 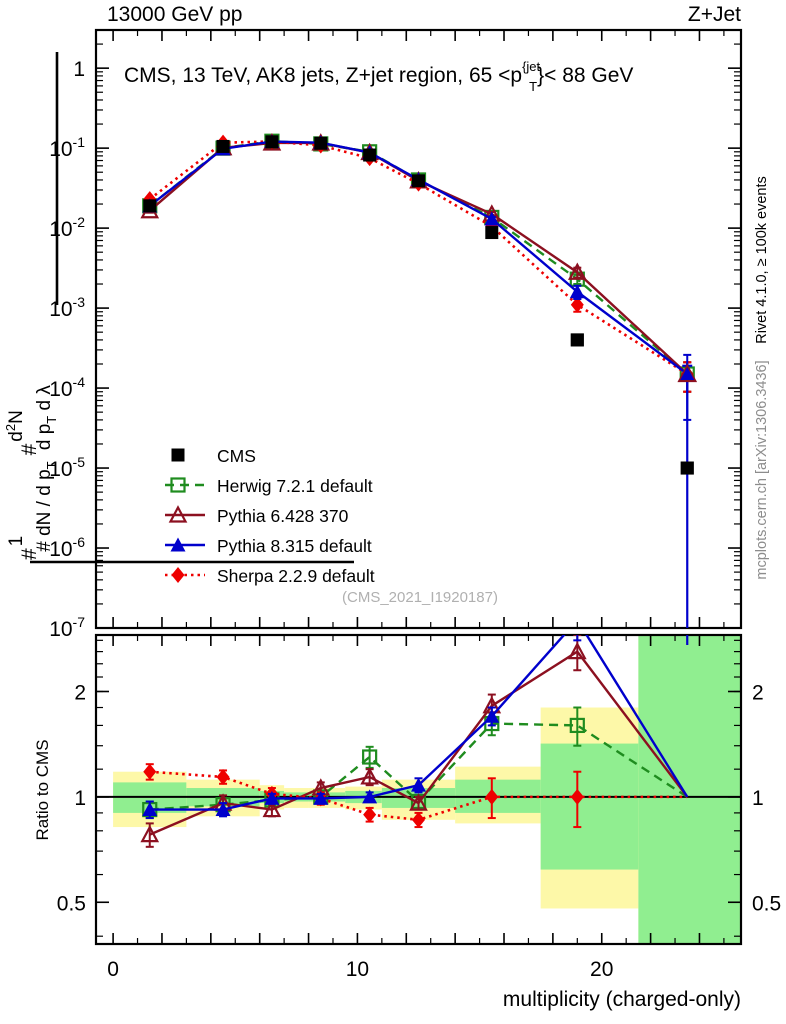 What do you see at coordinates (714, 14) in the screenshot?
I see `header-right-label: Z+Jet` at bounding box center [714, 14].